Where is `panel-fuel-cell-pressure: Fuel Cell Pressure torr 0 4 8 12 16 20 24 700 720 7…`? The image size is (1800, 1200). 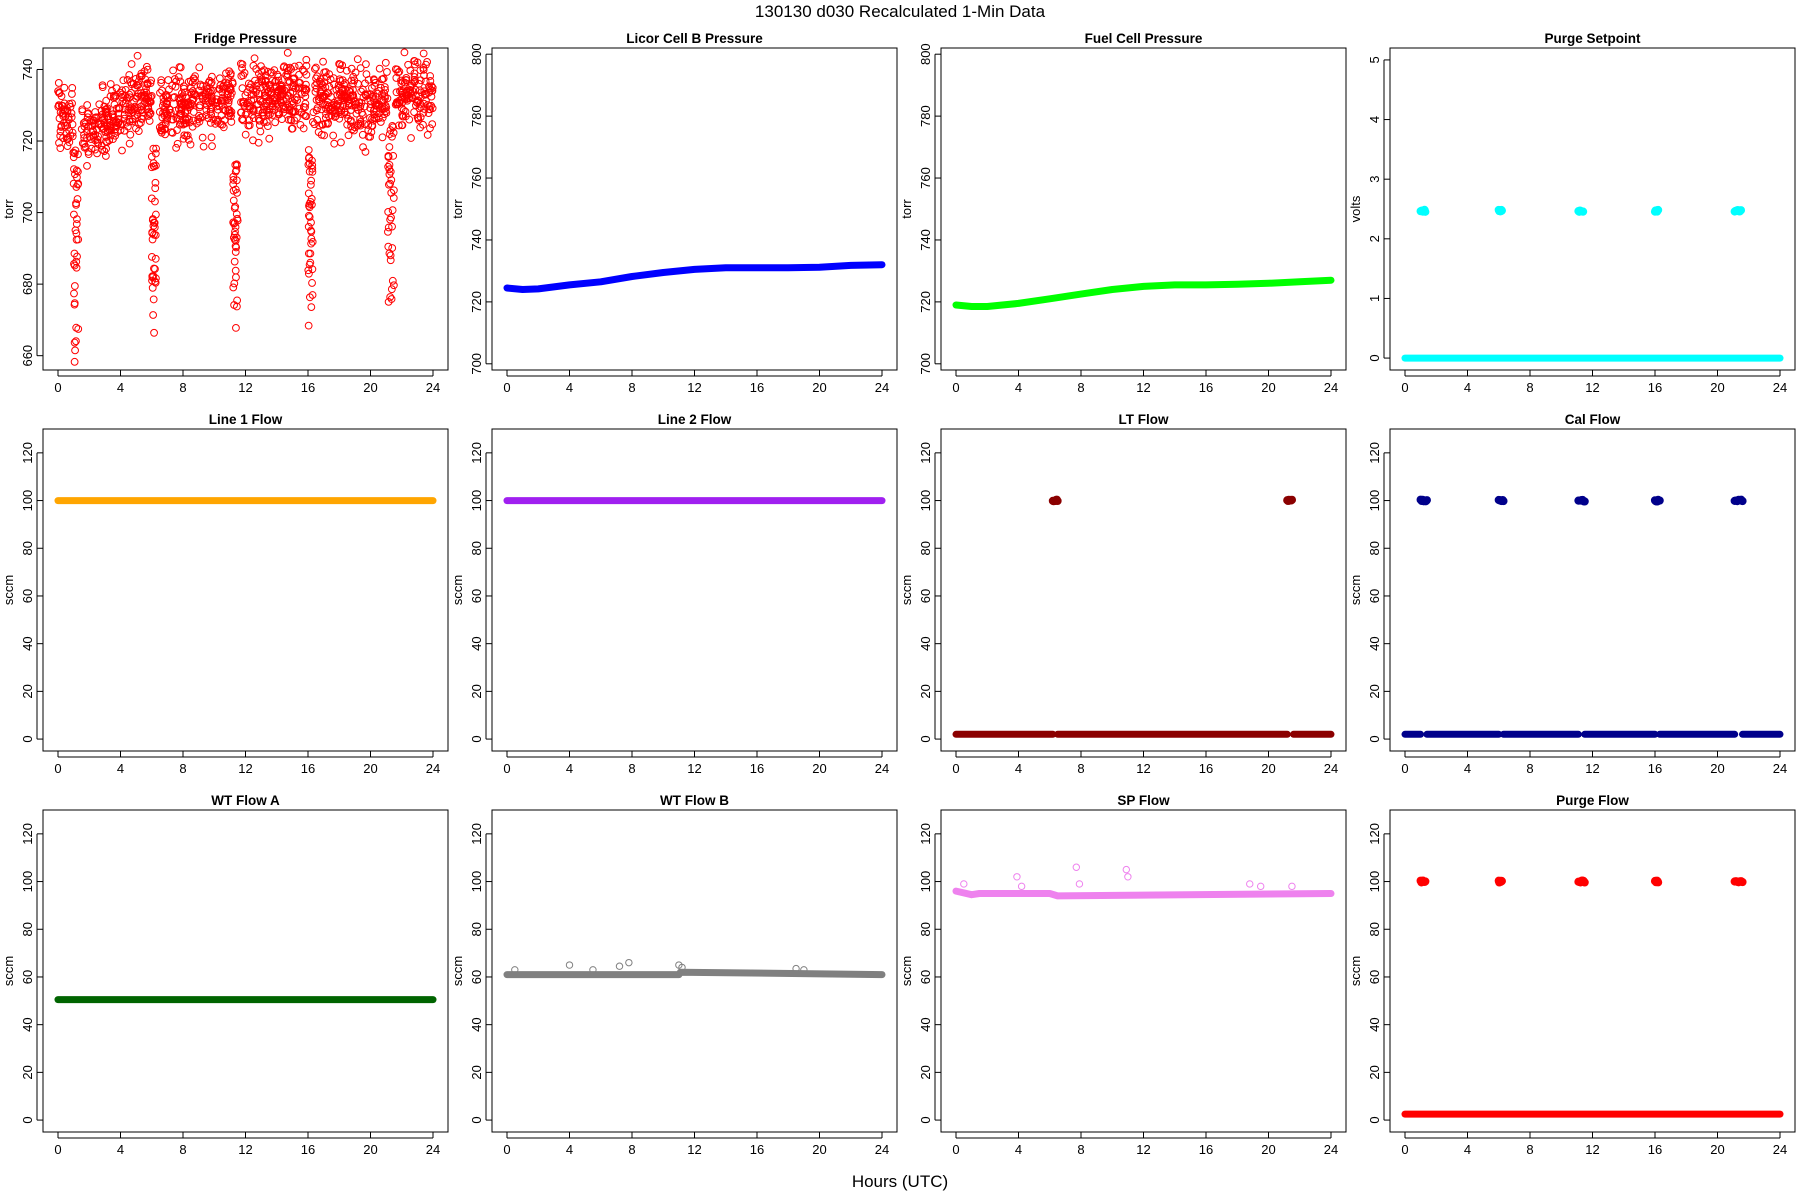 panel-fuel-cell-pressure: Fuel Cell Pressure torr 0 4 8 12 16 20 24 700 720 7… is located at coordinates (1123, 213).